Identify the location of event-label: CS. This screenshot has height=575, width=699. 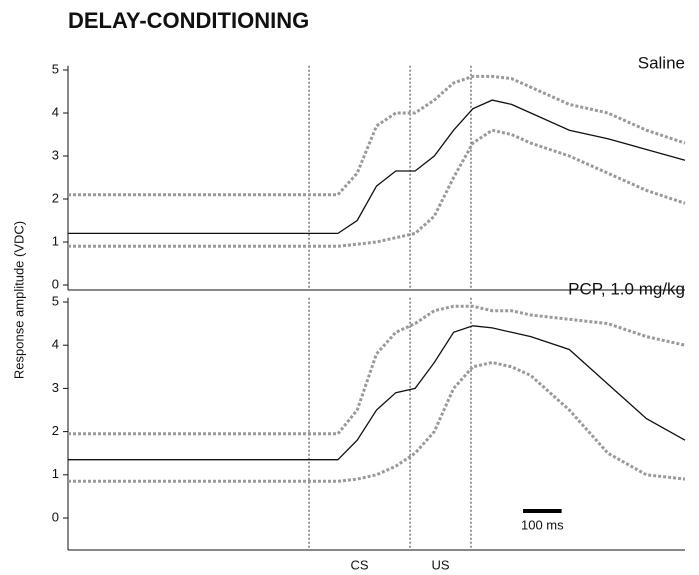
(360, 564).